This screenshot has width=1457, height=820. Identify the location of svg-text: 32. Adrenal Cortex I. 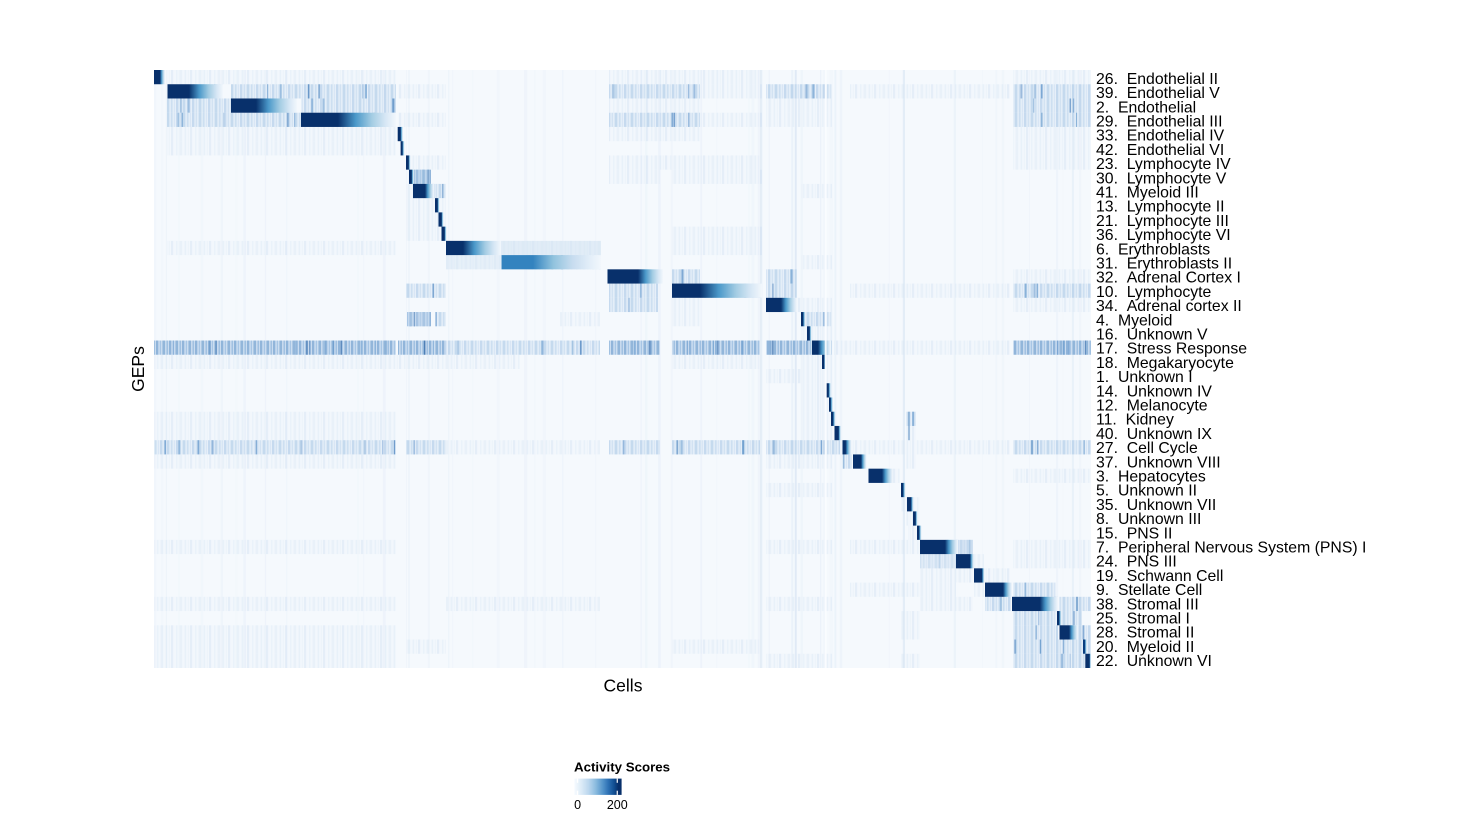
(1168, 278).